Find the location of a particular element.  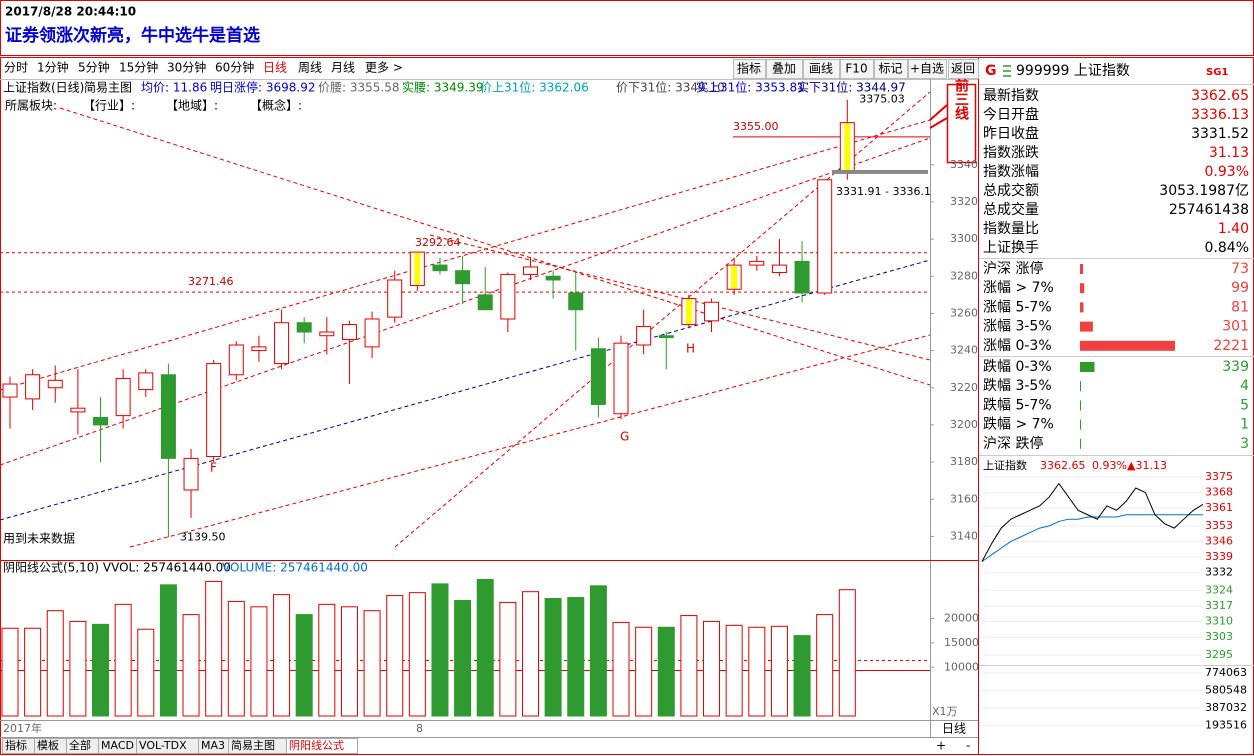

info-item: 简易主图 is located at coordinates (108, 88).